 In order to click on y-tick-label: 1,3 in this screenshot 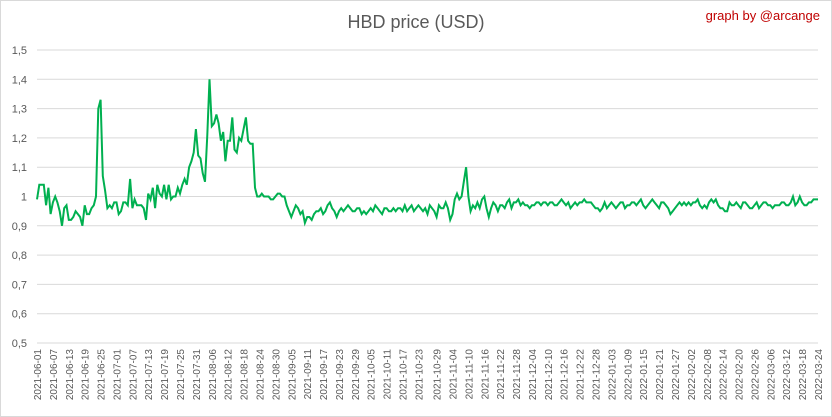, I will do `click(19, 110)`.